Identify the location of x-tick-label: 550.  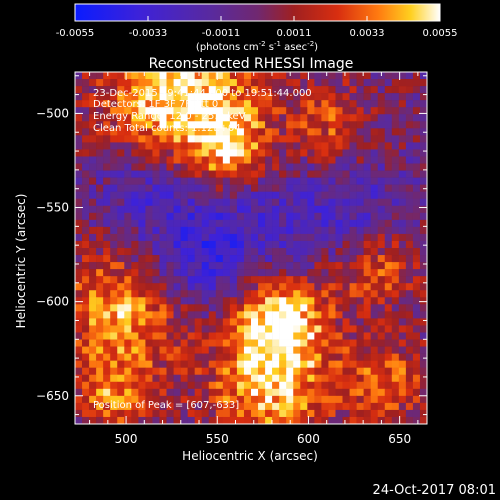
(217, 439).